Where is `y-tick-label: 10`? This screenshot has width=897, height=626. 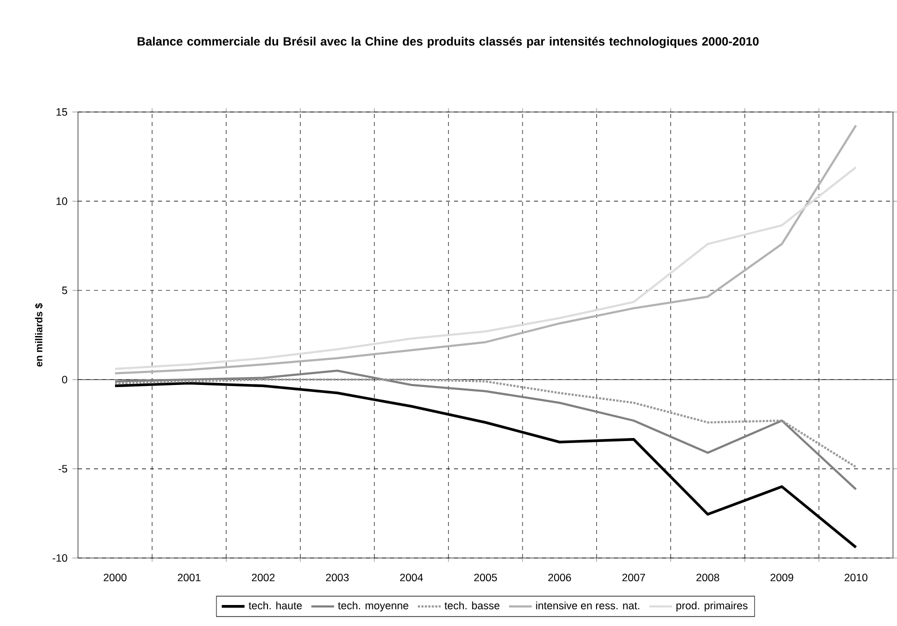 y-tick-label: 10 is located at coordinates (62, 201).